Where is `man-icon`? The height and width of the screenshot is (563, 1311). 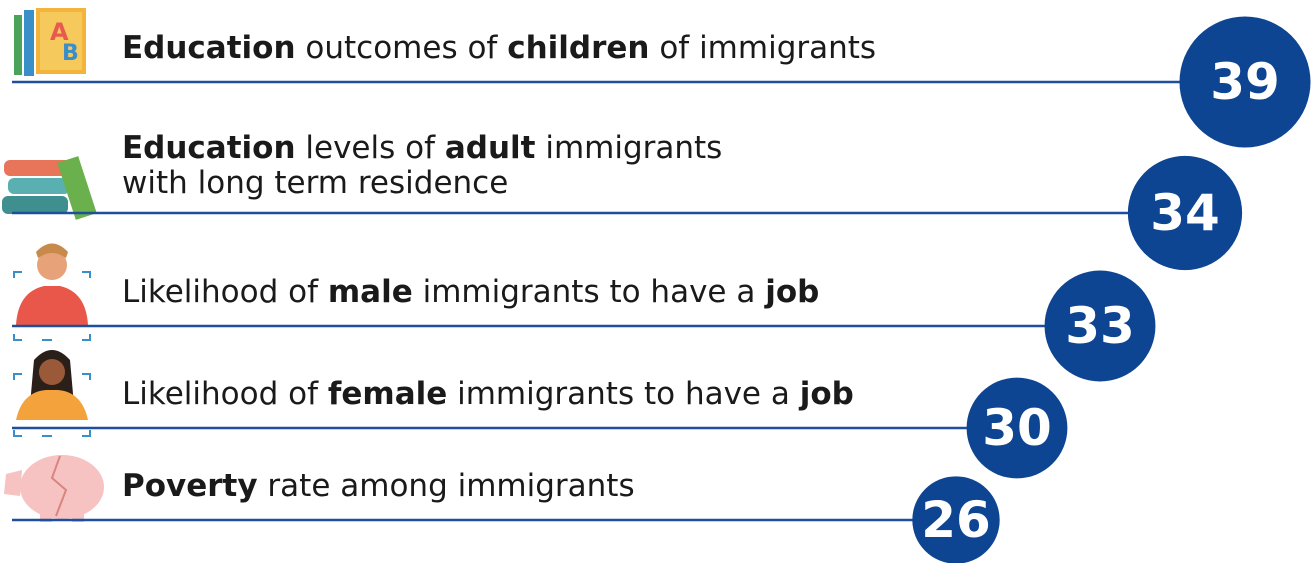 man-icon is located at coordinates (52, 292).